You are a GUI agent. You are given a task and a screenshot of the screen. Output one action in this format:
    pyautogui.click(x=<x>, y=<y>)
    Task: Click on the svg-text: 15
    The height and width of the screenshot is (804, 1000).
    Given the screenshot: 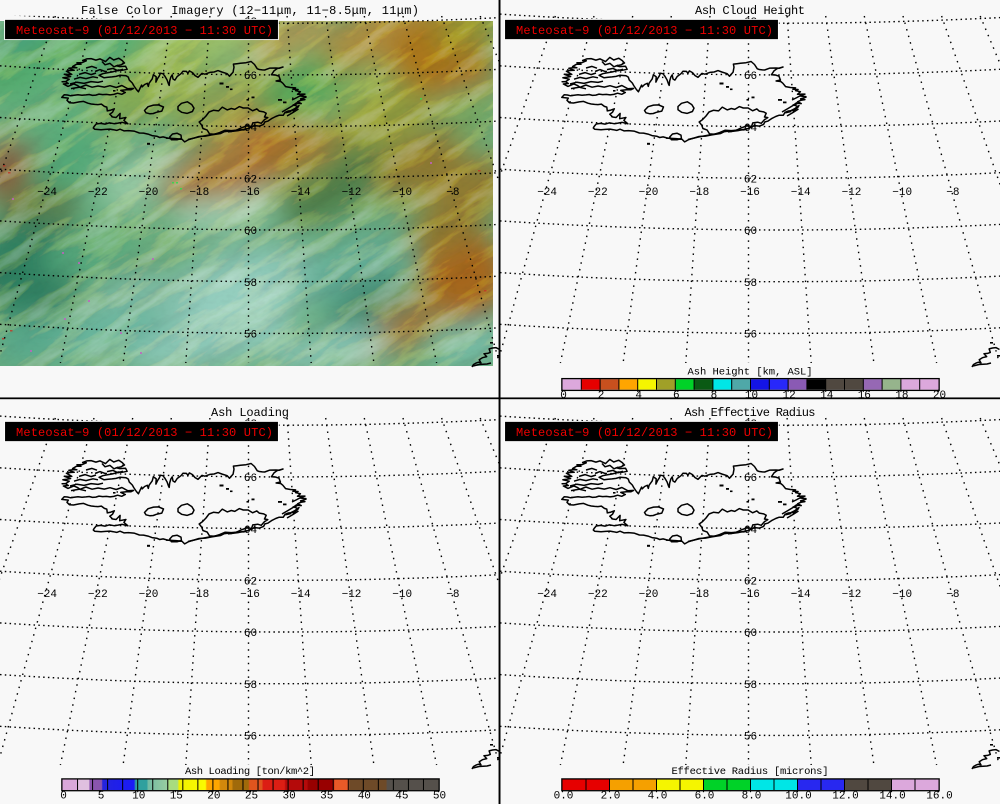 What is the action you would take?
    pyautogui.click(x=176, y=797)
    